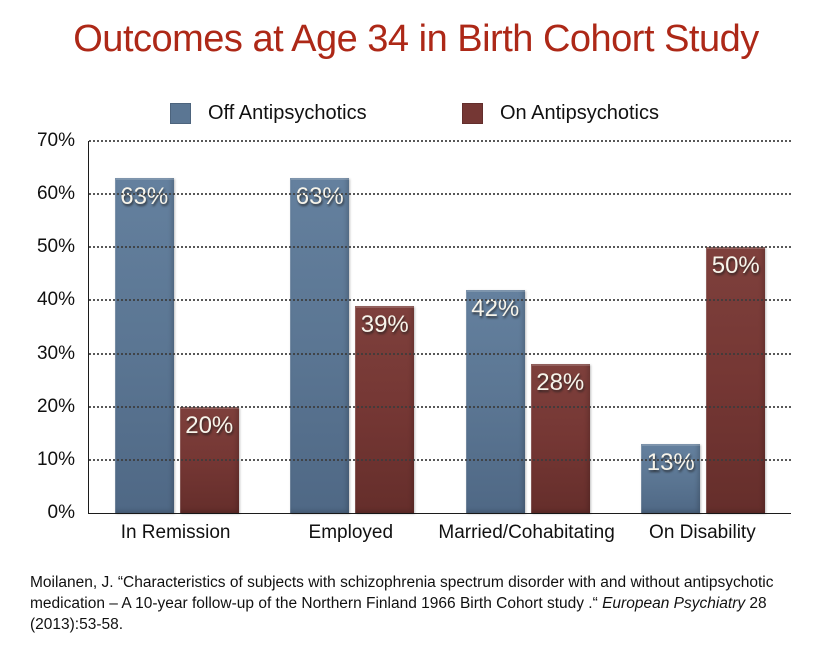  I want to click on bar-value-label: 20%, so click(209, 425).